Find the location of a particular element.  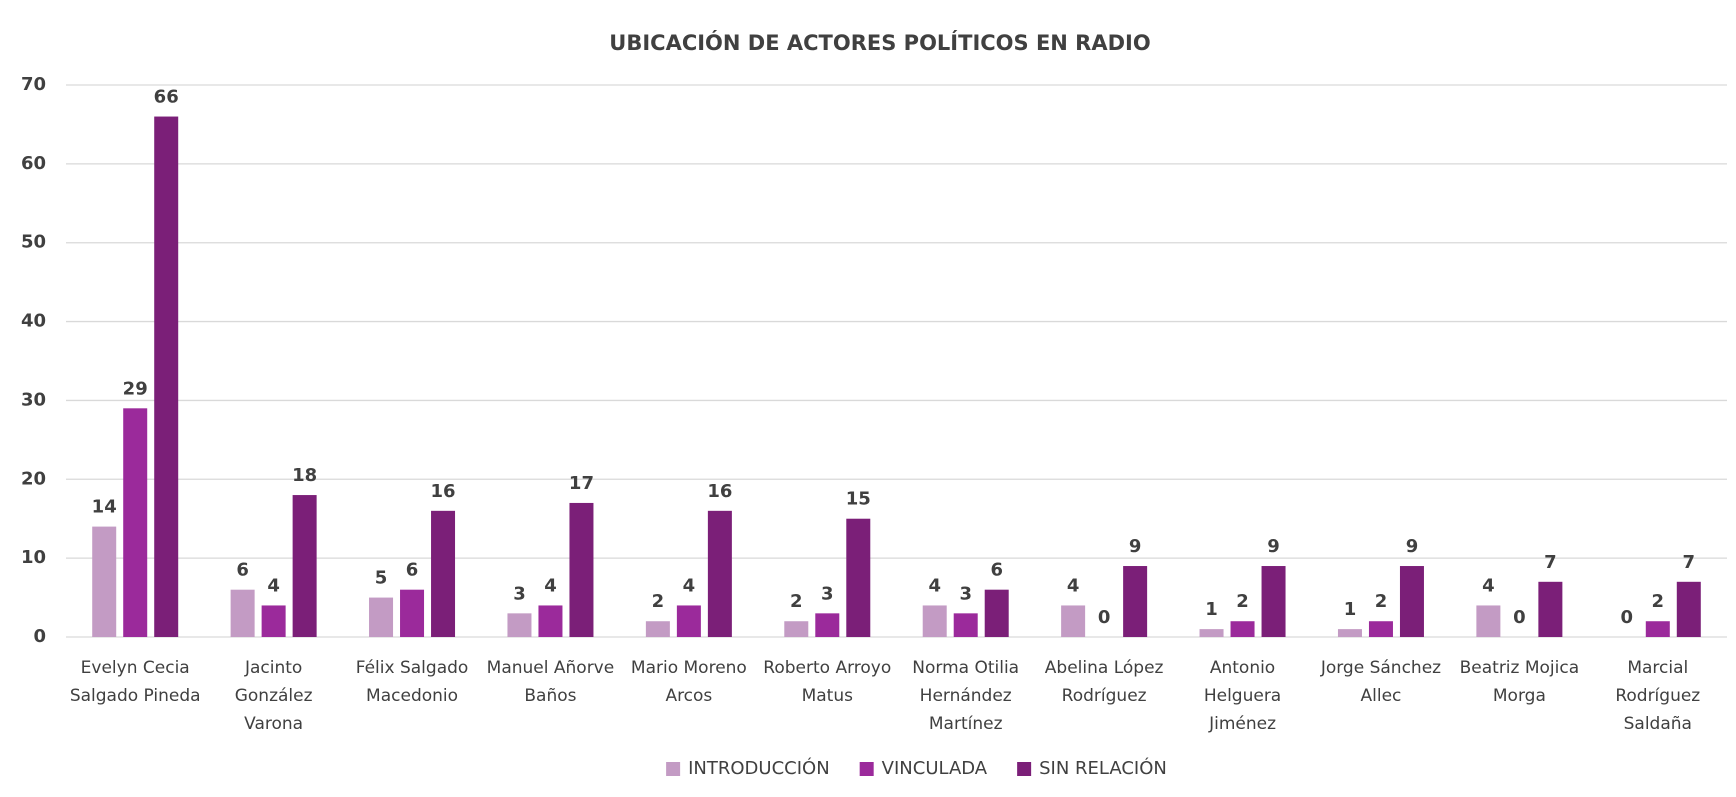

value-label: 15 is located at coordinates (858, 499).